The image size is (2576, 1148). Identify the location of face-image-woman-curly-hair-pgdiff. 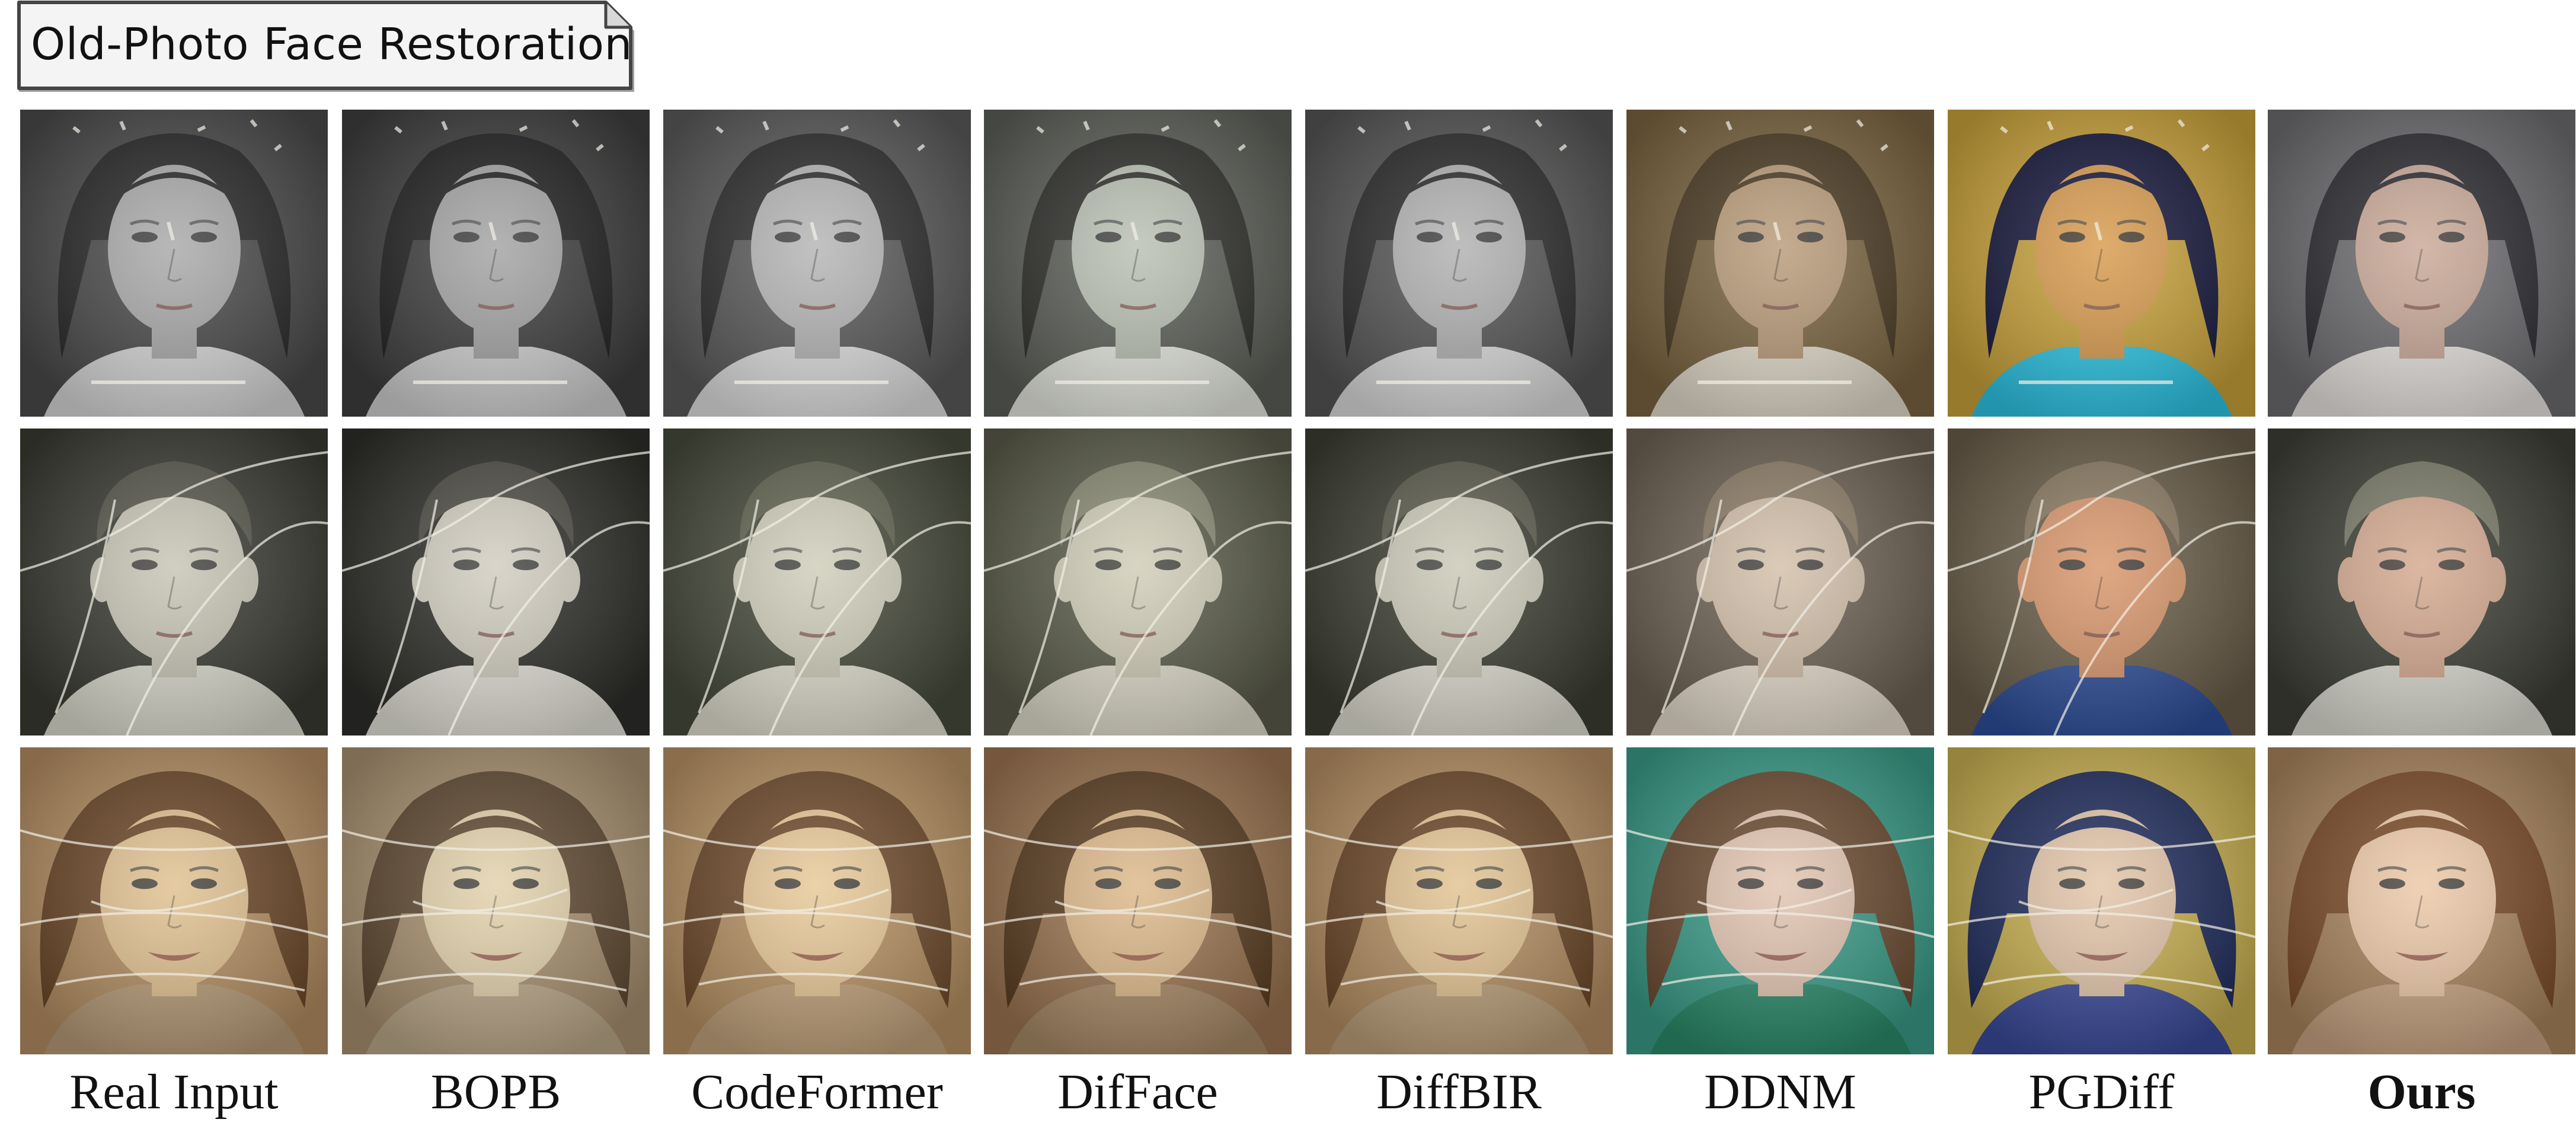
(2101, 901).